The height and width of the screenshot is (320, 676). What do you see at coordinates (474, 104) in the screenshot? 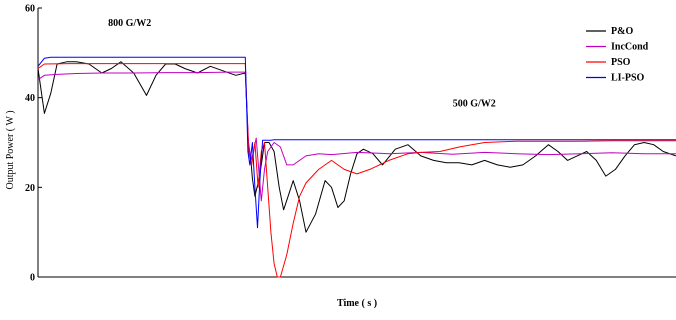
I see `annotation-2: 500 G/W2` at bounding box center [474, 104].